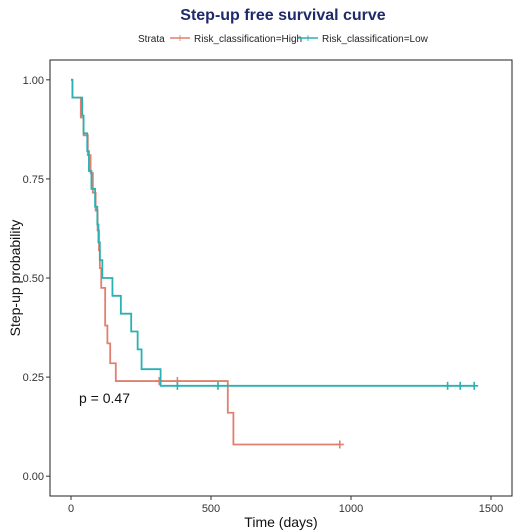  What do you see at coordinates (375, 39) in the screenshot?
I see `legend-label-low: Risk_classification=Low` at bounding box center [375, 39].